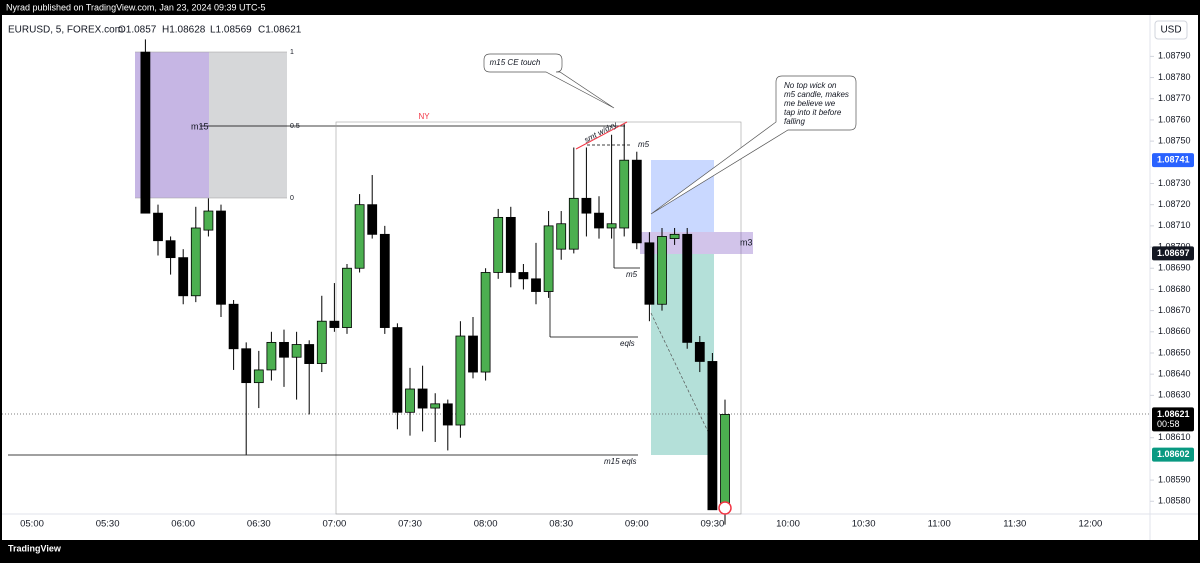 This screenshot has width=1200, height=563. Describe the element at coordinates (515, 62) in the screenshot. I see `callout-text: m15 CE touch` at that location.